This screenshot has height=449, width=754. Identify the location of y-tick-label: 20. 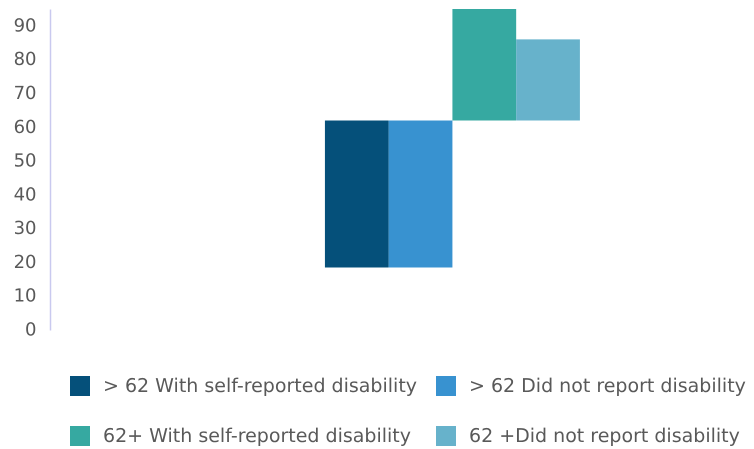
(25, 262).